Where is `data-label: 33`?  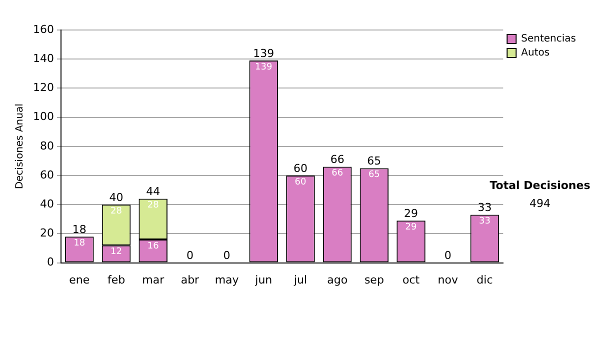 data-label: 33 is located at coordinates (484, 221).